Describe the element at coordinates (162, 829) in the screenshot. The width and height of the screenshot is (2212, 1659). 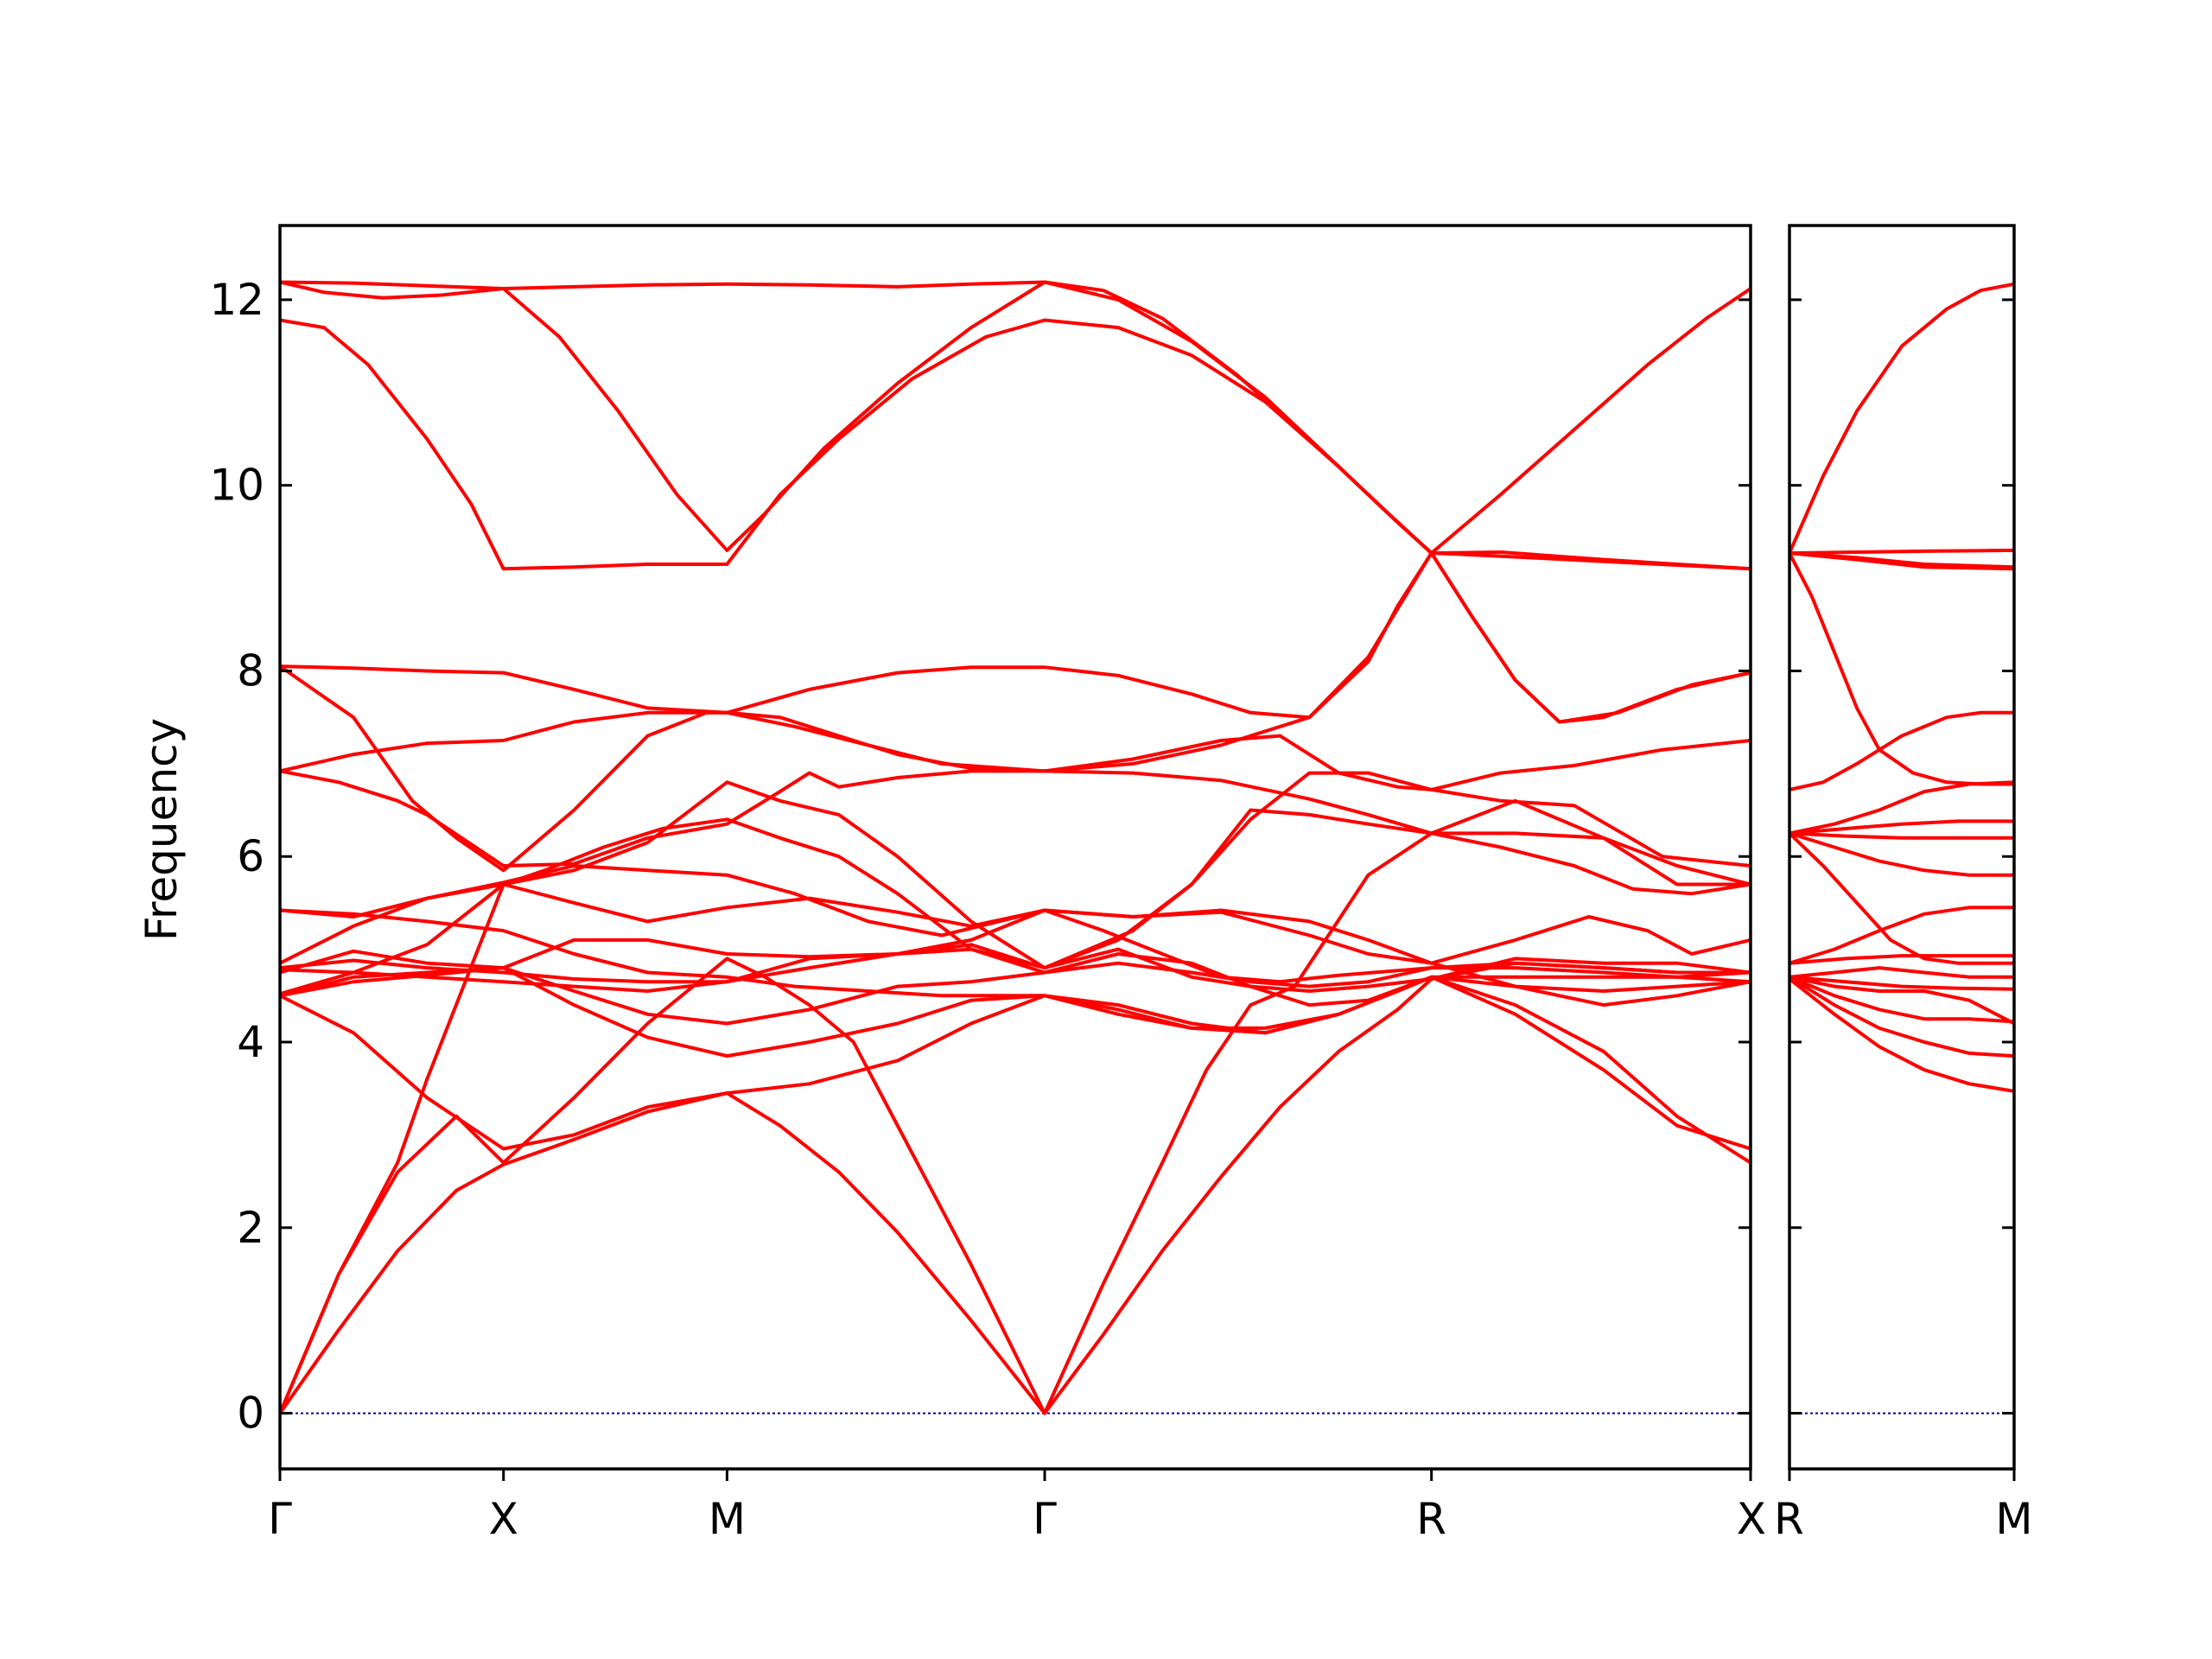
I see `y-axis-label: Frequency` at that location.